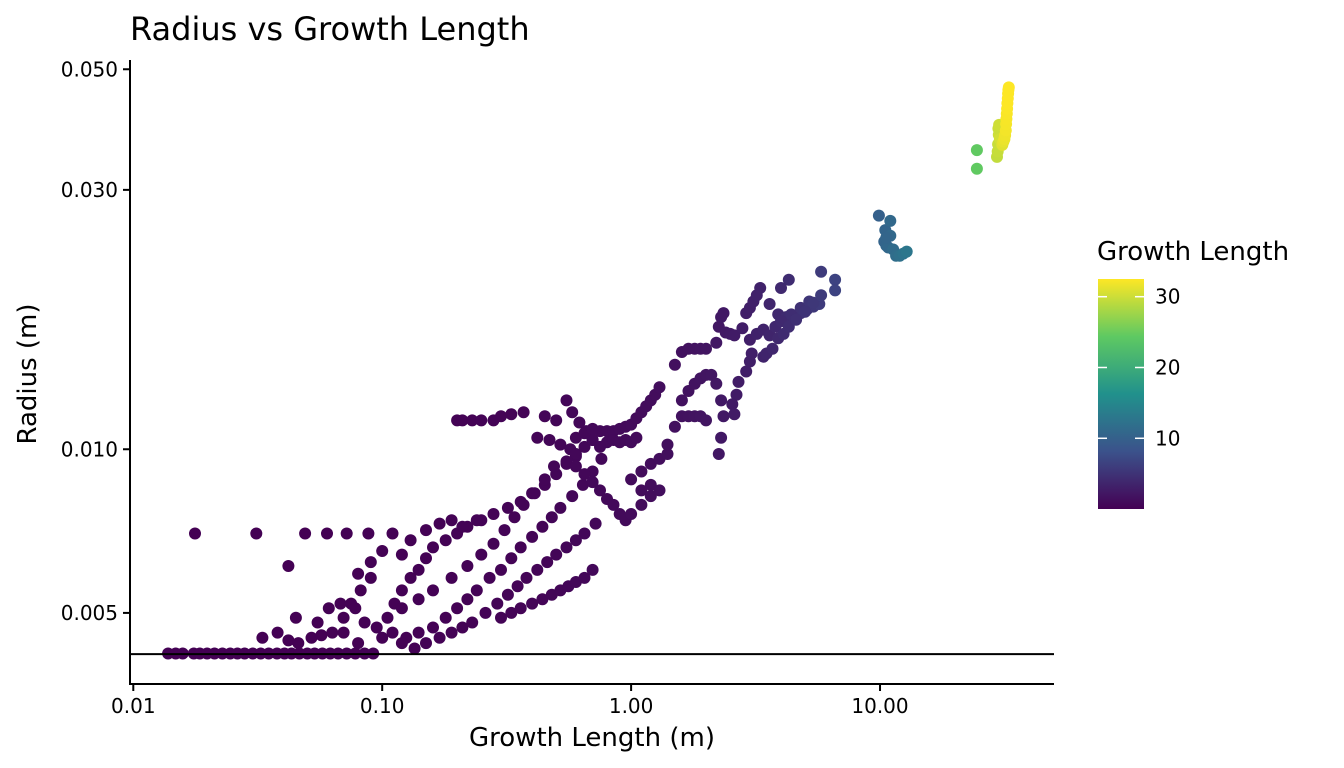  Describe the element at coordinates (1193, 252) in the screenshot. I see `legend-title: Growth Length` at that location.